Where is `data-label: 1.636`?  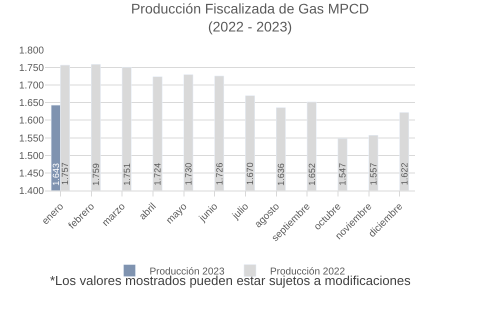 data-label: 1.636 is located at coordinates (281, 174).